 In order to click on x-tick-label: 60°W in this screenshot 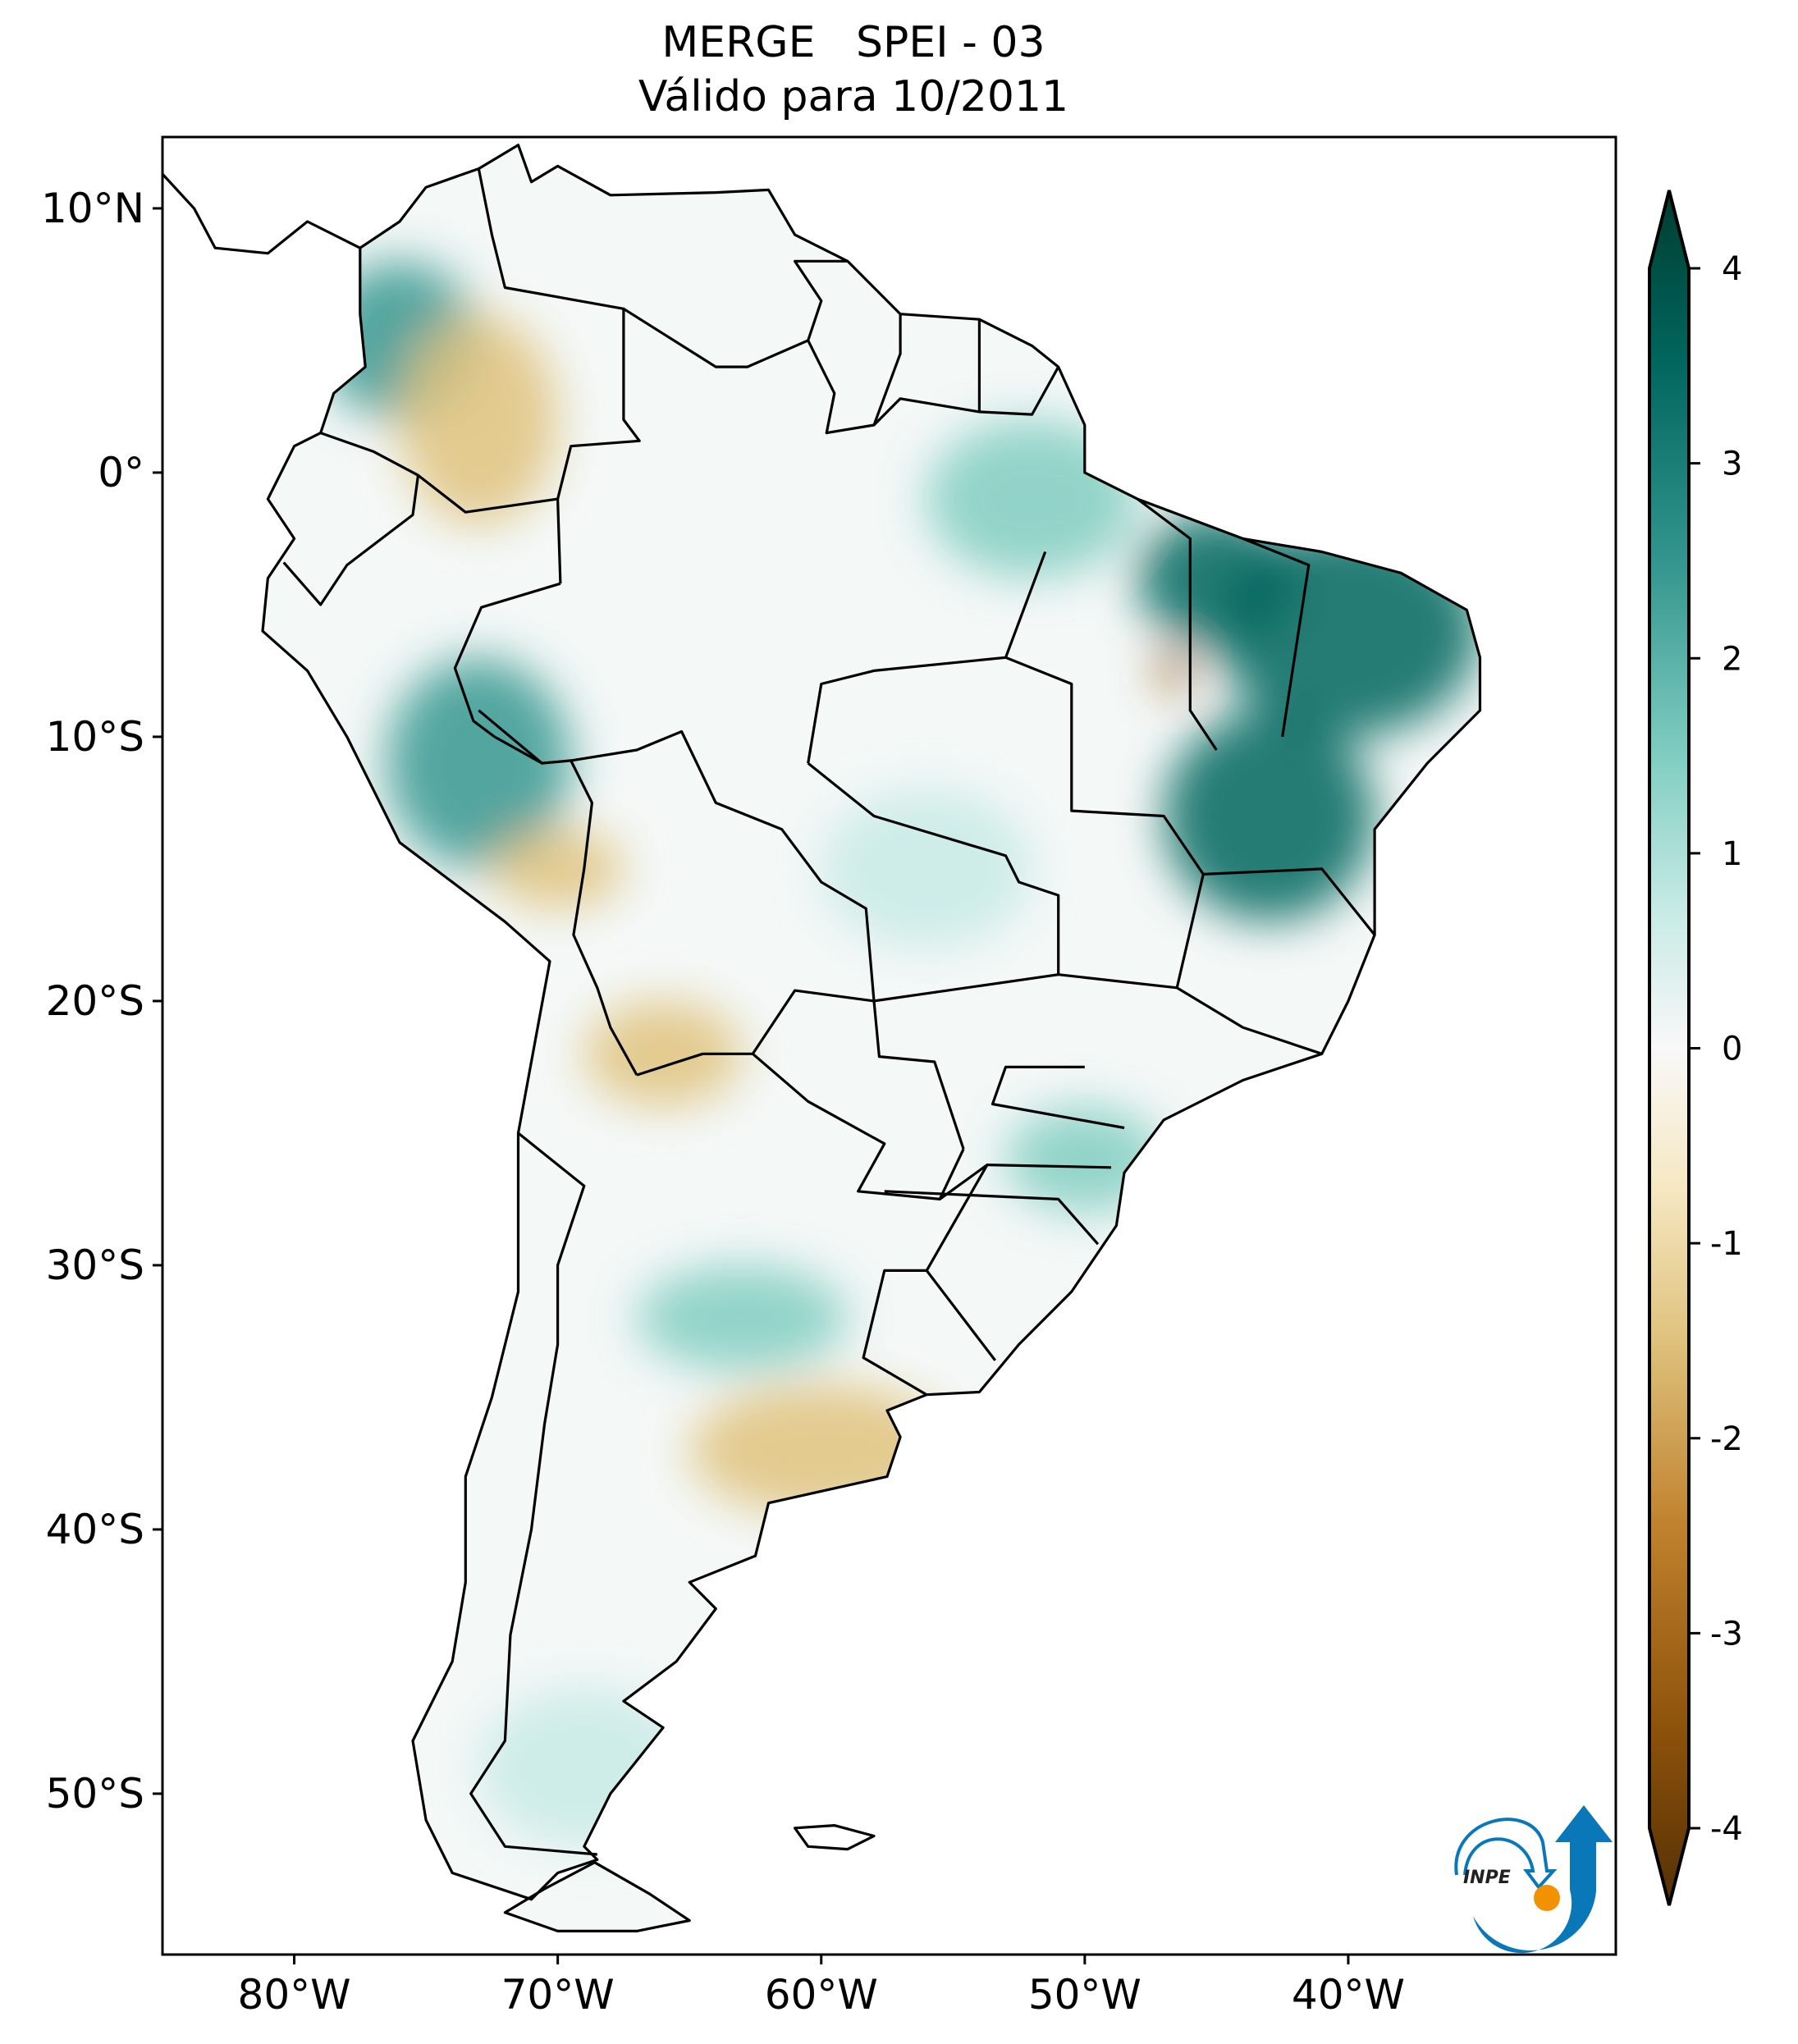, I will do `click(821, 1995)`.